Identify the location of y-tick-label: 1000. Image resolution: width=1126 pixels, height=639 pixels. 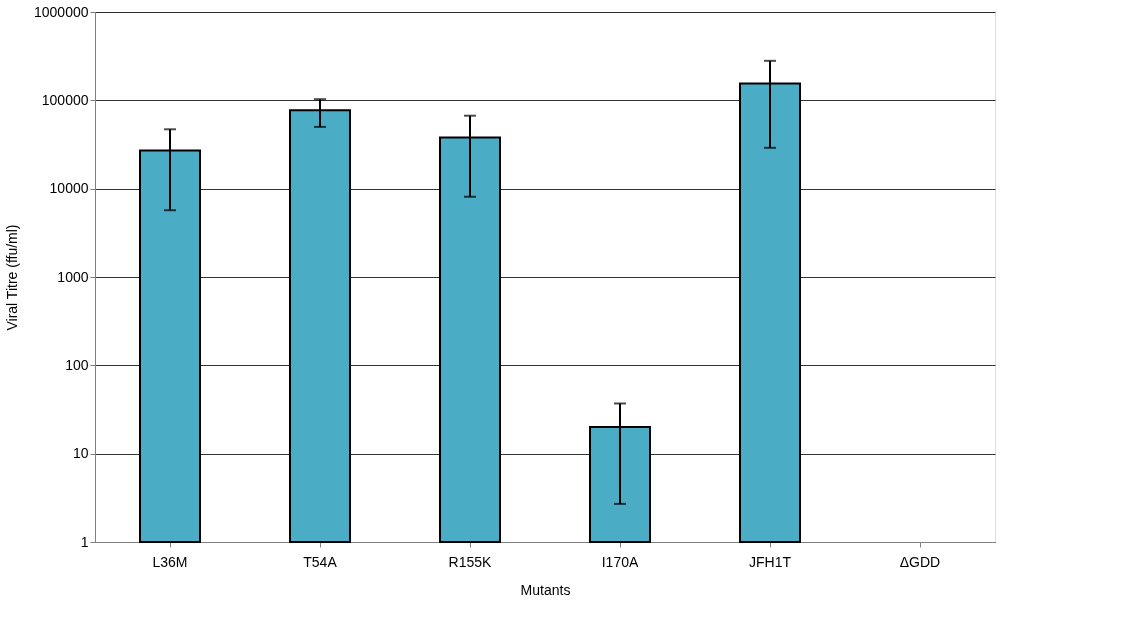
(73, 276).